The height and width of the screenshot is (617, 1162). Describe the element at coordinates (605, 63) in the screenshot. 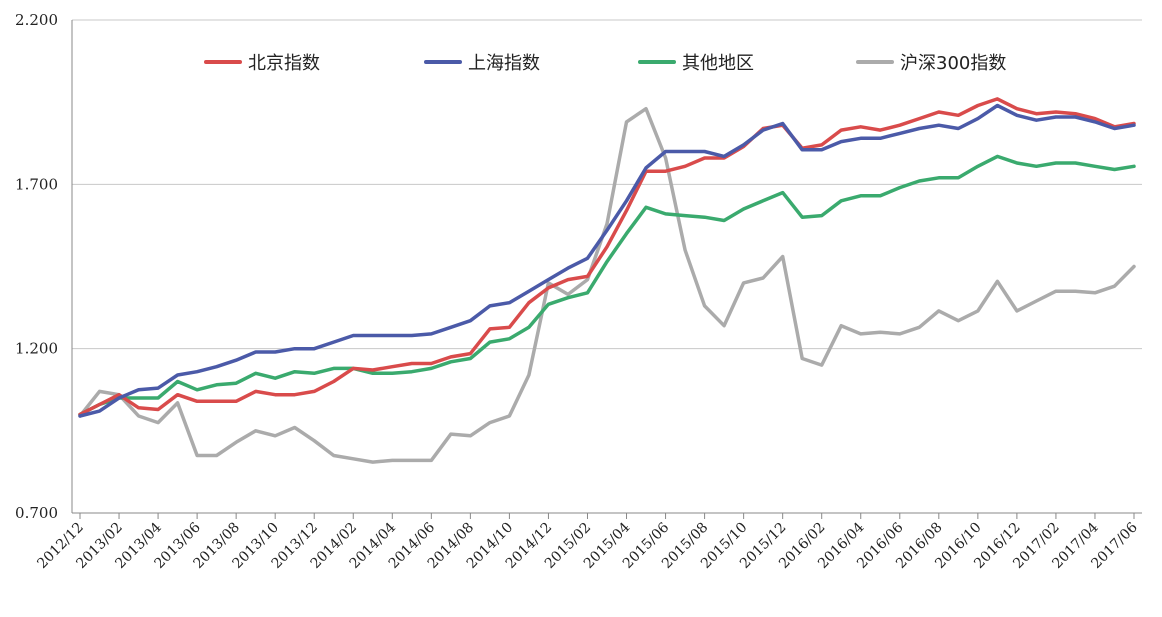

I see `legend: 北京指数 上海指数 其他地区 沪深300指数` at that location.